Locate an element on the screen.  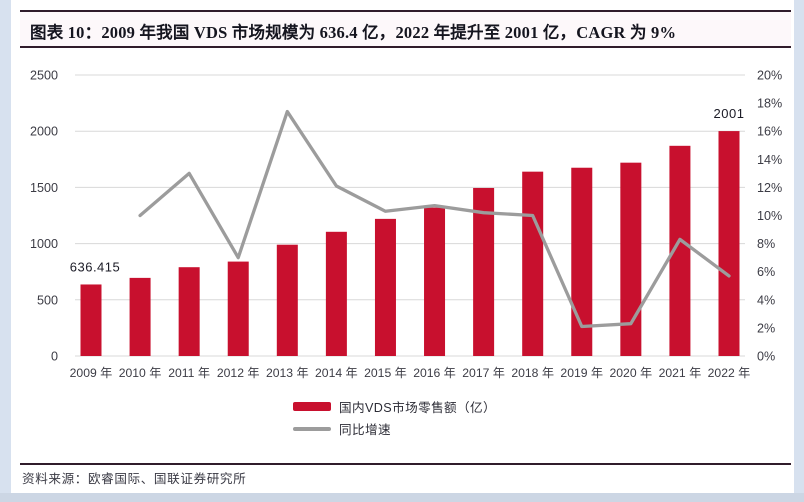
legend-line-label: 同比增速 is located at coordinates (365, 430).